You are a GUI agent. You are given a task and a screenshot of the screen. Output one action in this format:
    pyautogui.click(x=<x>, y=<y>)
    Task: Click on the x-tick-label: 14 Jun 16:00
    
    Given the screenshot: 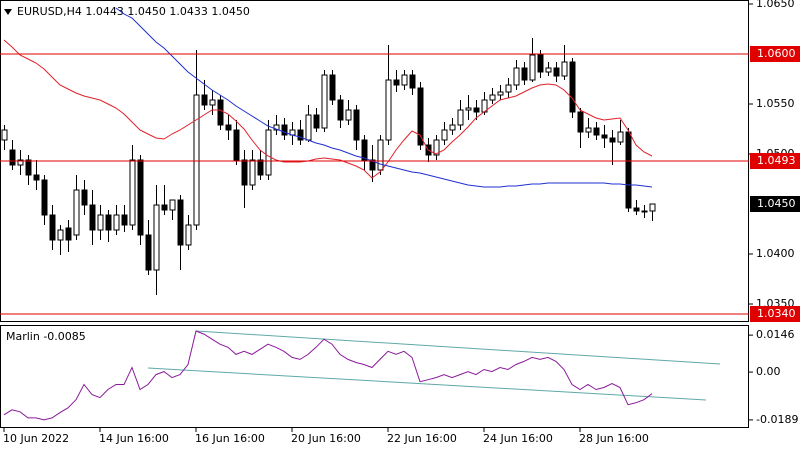 What is the action you would take?
    pyautogui.click(x=134, y=438)
    